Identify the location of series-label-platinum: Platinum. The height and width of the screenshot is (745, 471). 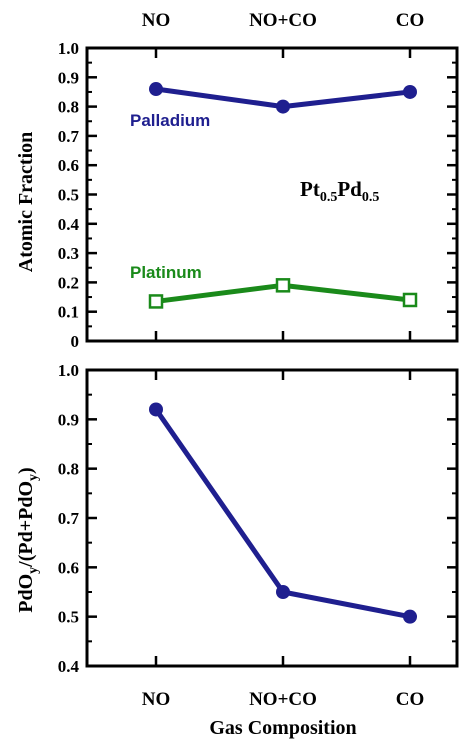
(166, 272).